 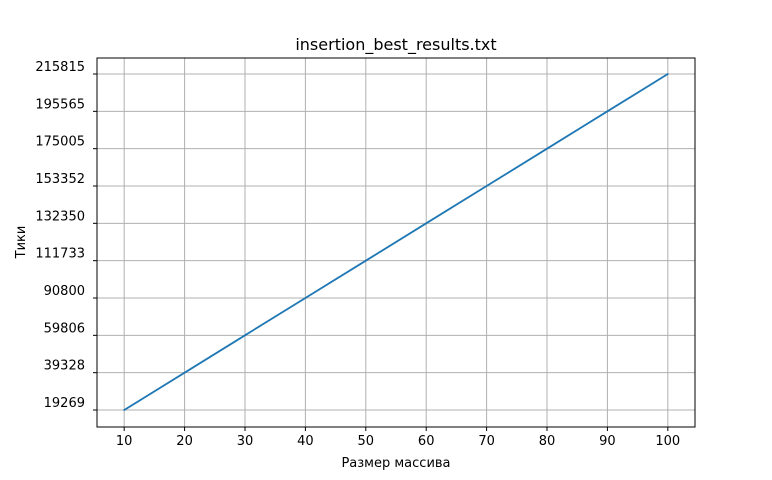 What do you see at coordinates (60, 142) in the screenshot?
I see `y-tick-label: 175005` at bounding box center [60, 142].